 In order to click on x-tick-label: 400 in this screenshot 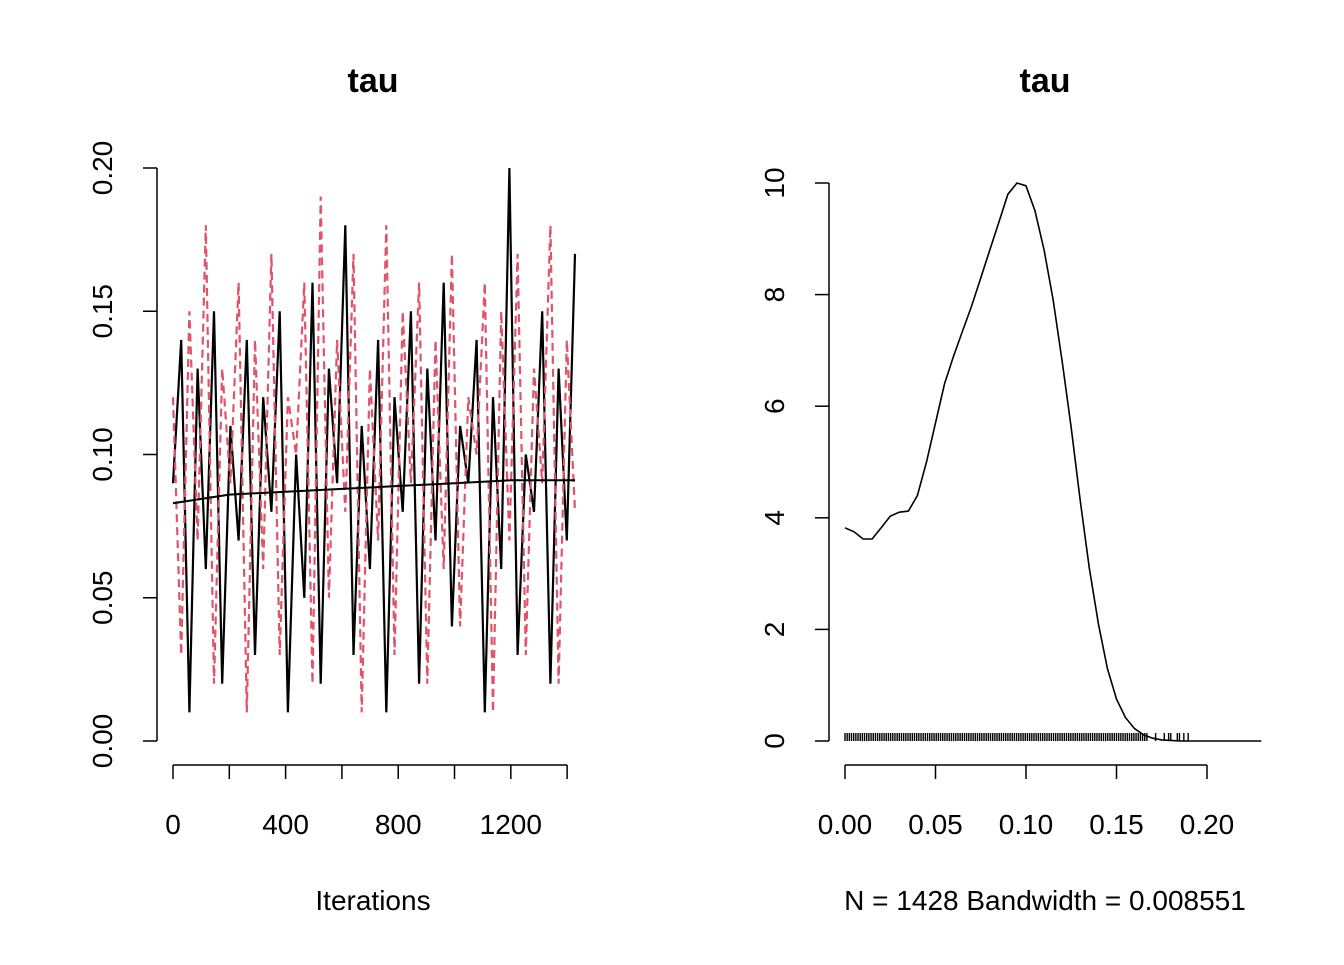, I will do `click(285, 824)`.